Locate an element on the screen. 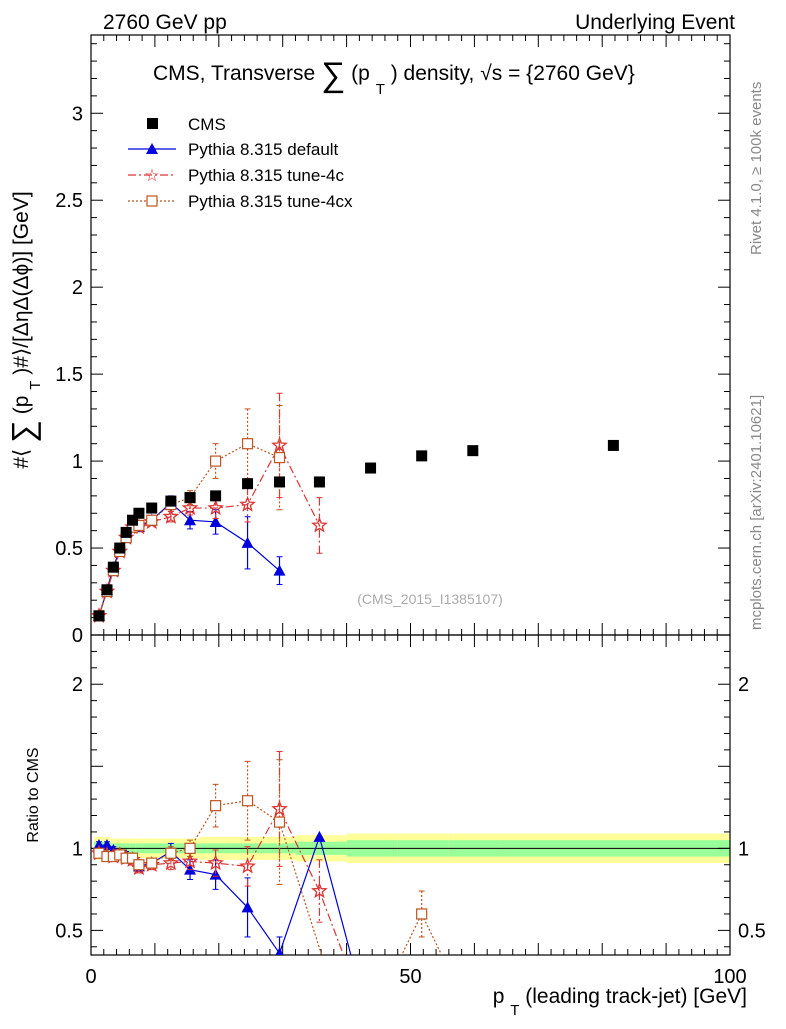  y-tick-label: 1 is located at coordinates (77, 462).